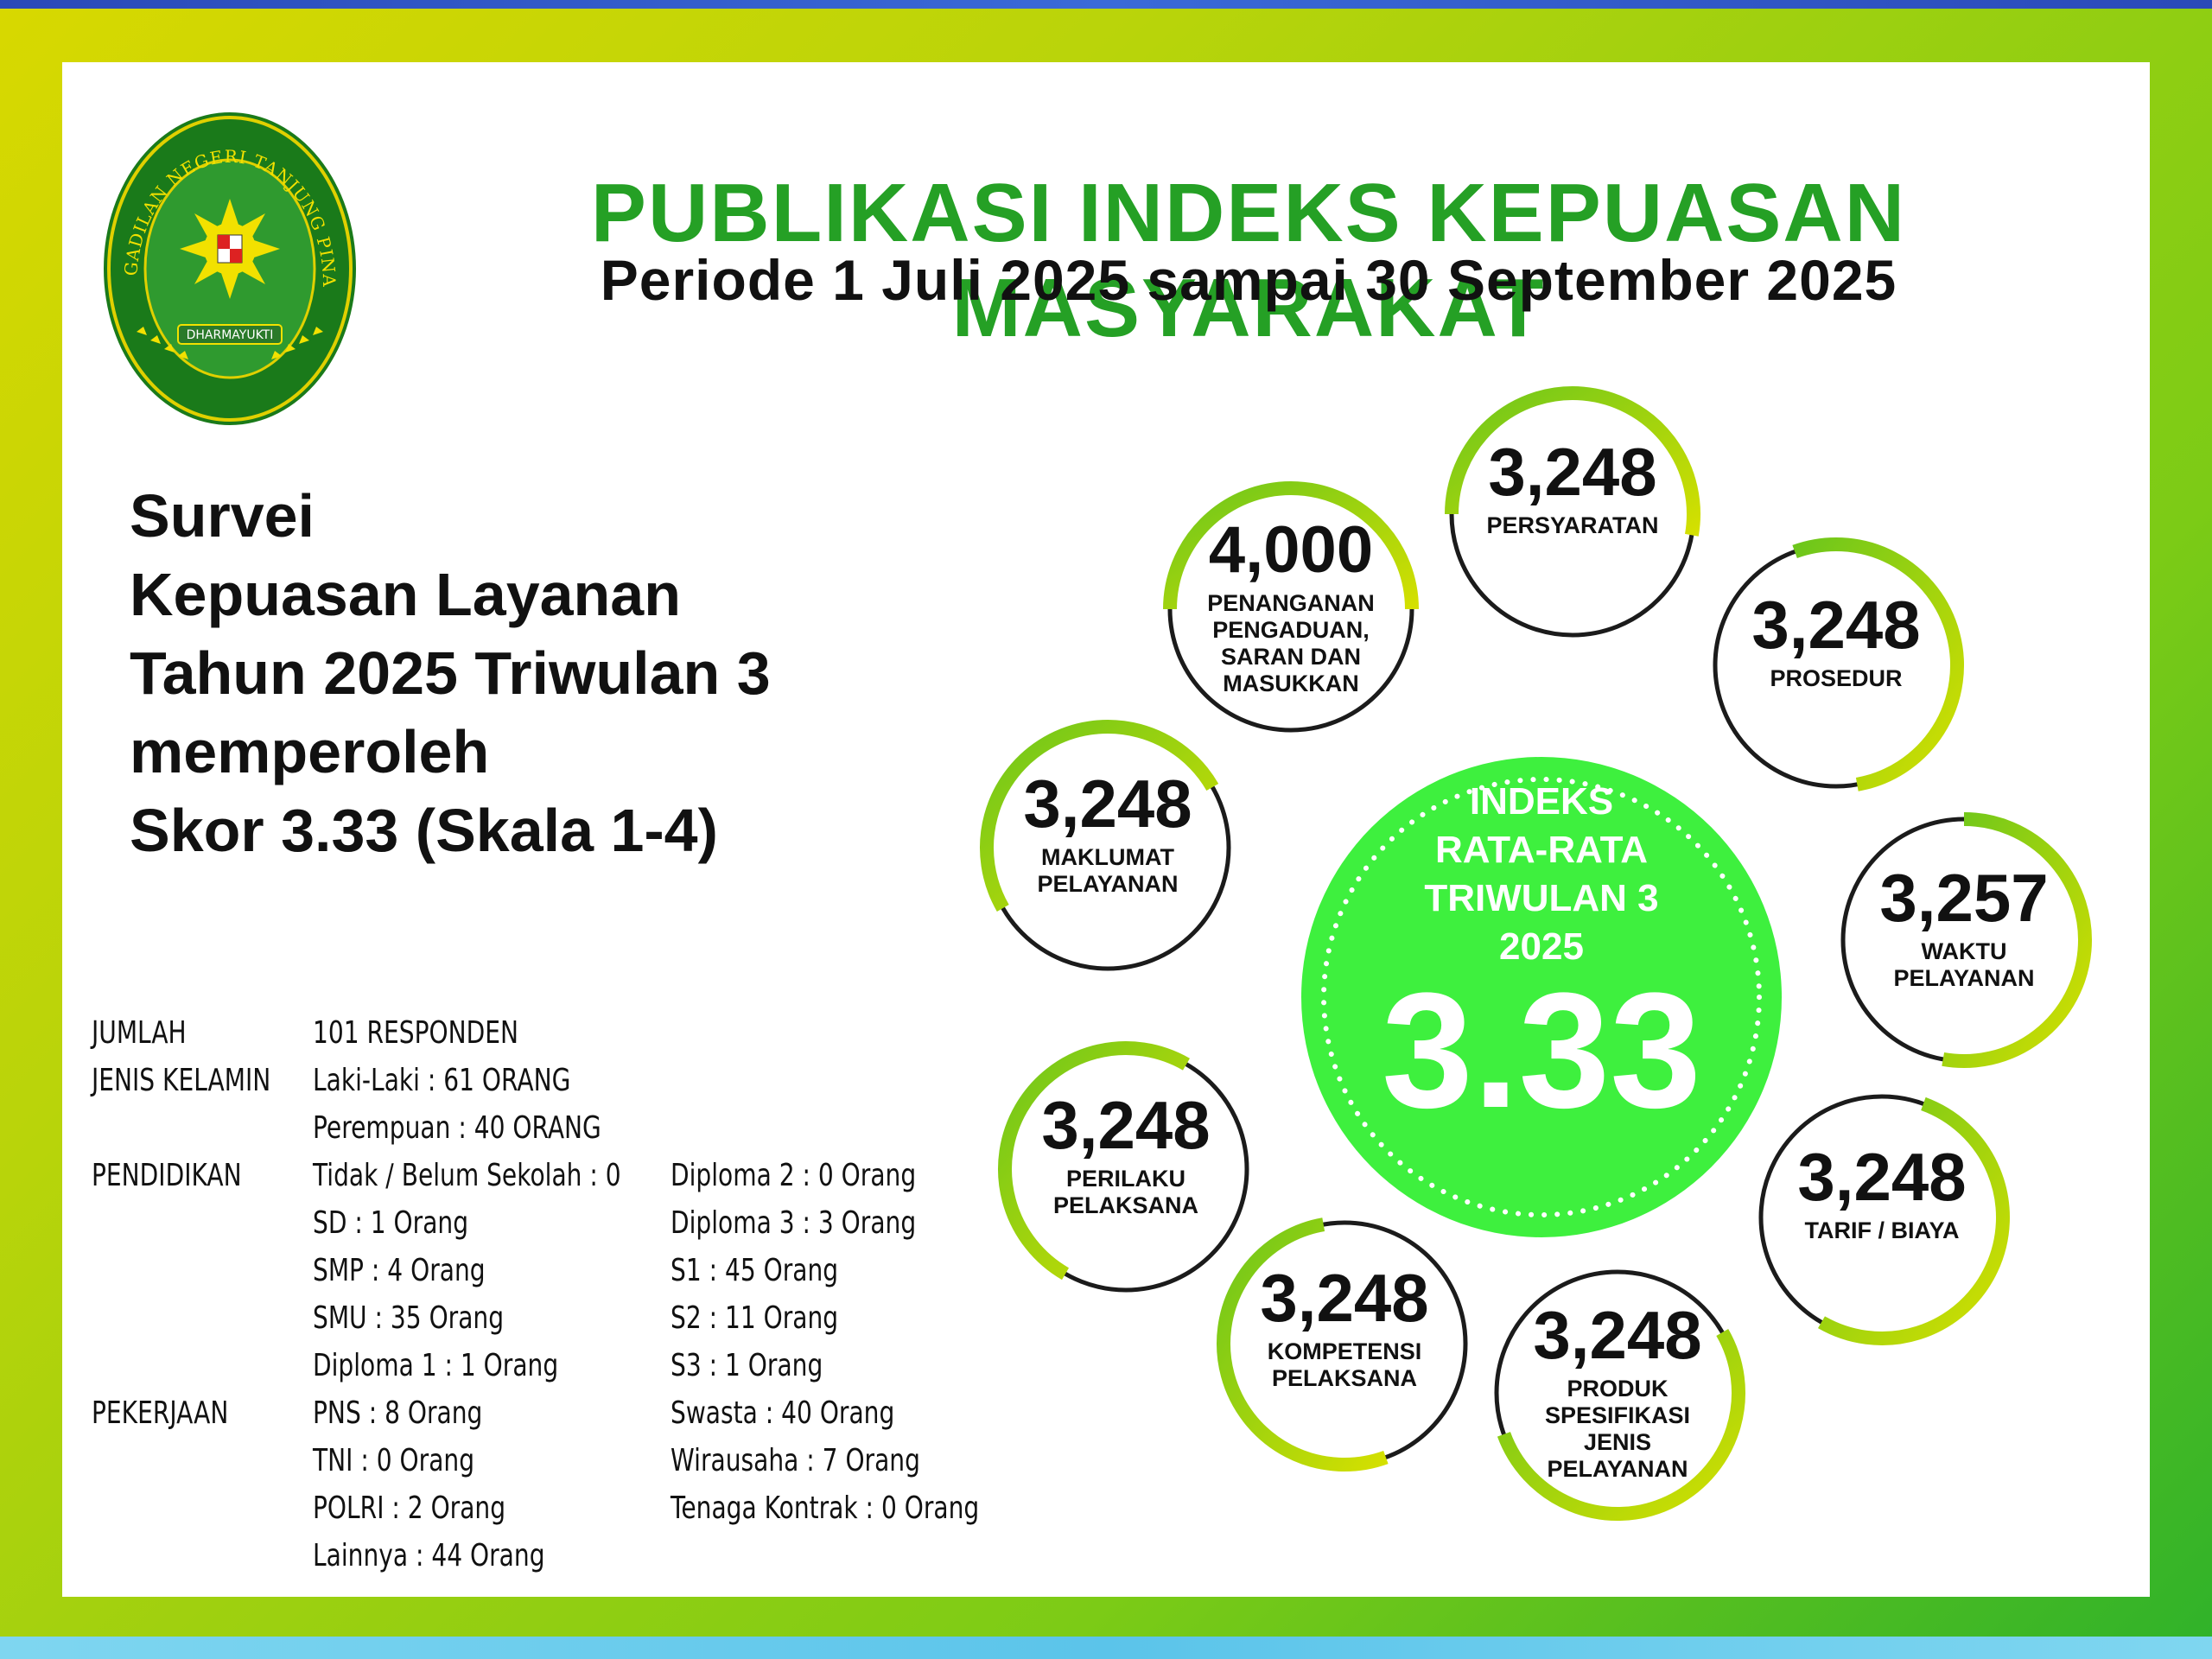 The width and height of the screenshot is (2212, 1659). What do you see at coordinates (1291, 550) in the screenshot?
I see `indicator-value: 4,000` at bounding box center [1291, 550].